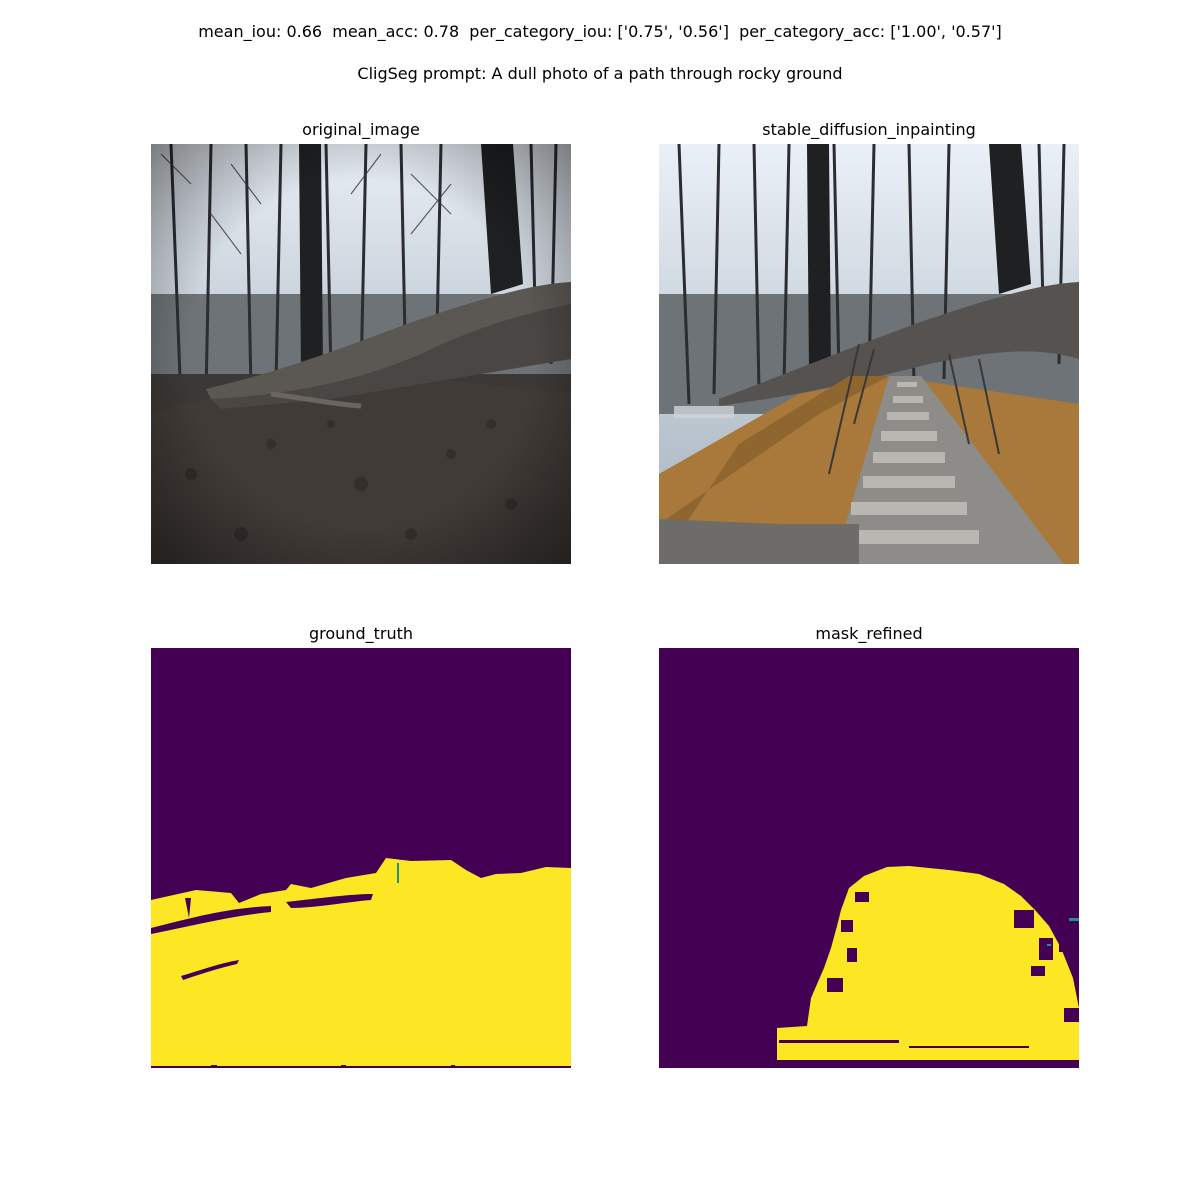 The width and height of the screenshot is (1200, 1200). I want to click on ground-truth-mask, so click(361, 858).